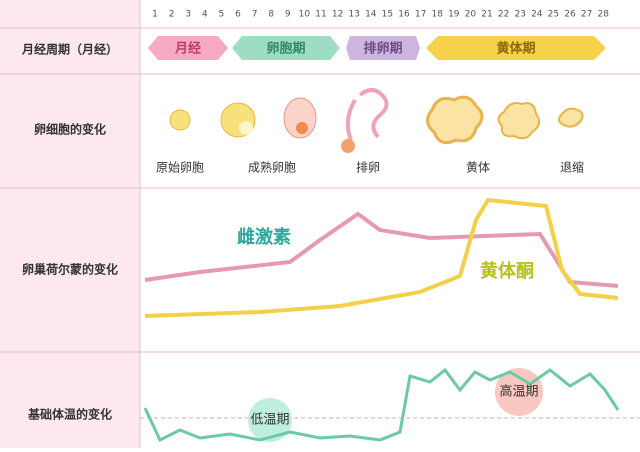  I want to click on day-number: 11, so click(320, 15).